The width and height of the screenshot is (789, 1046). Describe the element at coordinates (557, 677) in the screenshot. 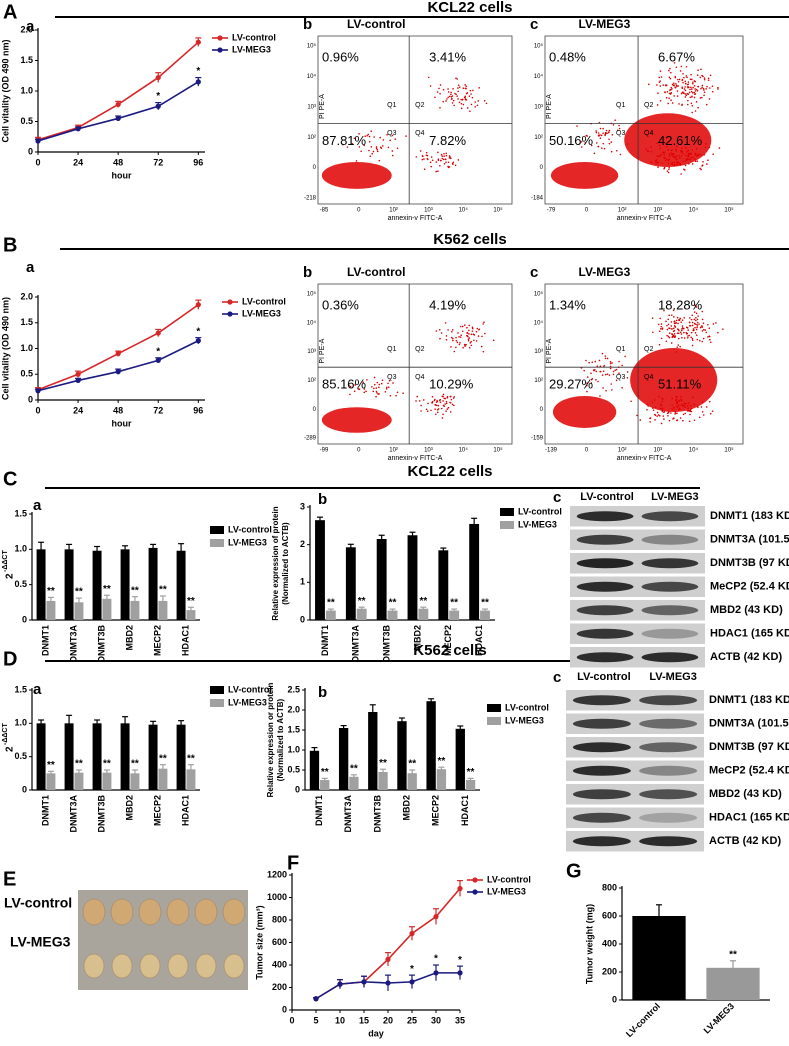

I see `panel-label: c` at that location.